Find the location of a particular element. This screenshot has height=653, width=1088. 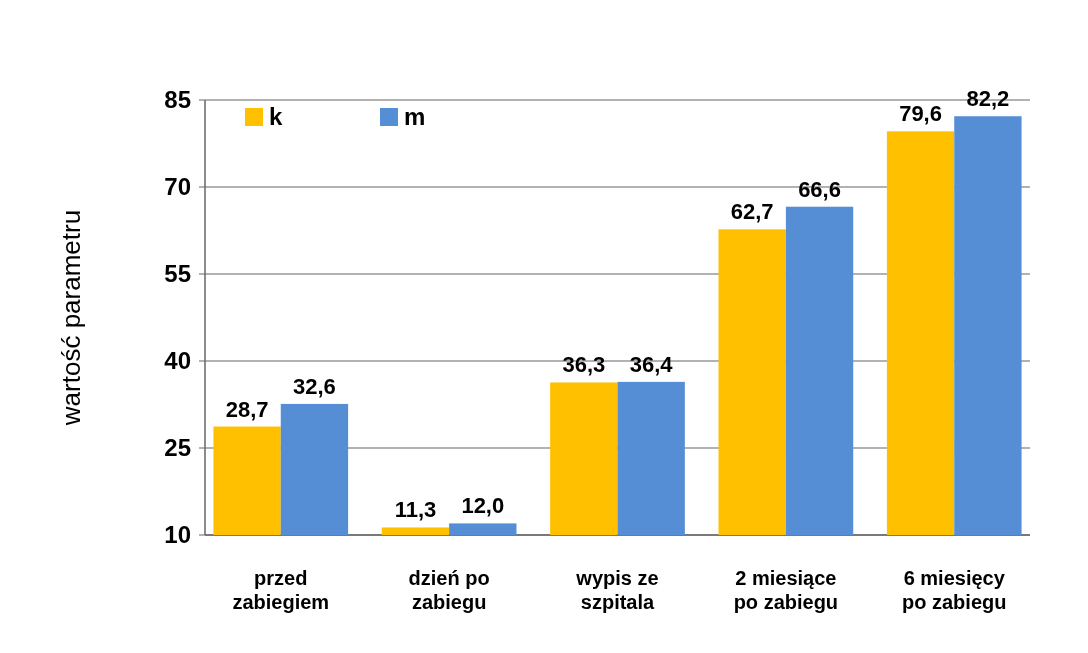

data-label: 28,7 is located at coordinates (247, 409).